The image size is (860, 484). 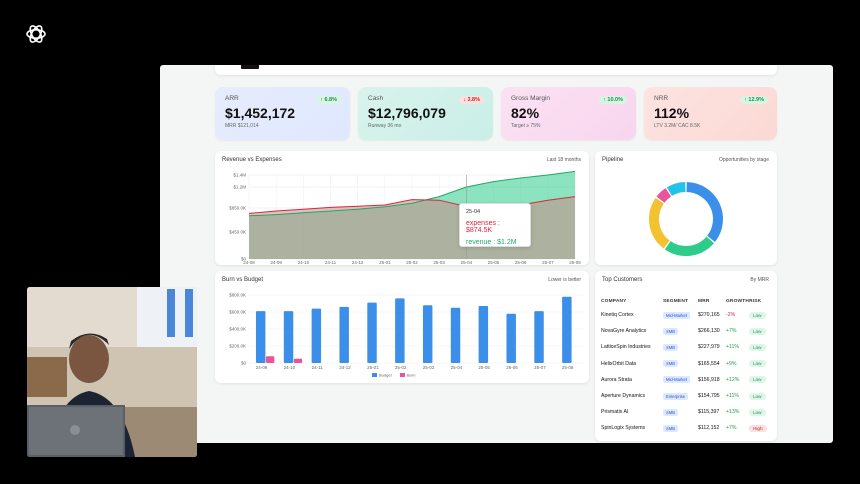 I want to click on chart-title: Burn vs Budget, so click(x=243, y=280).